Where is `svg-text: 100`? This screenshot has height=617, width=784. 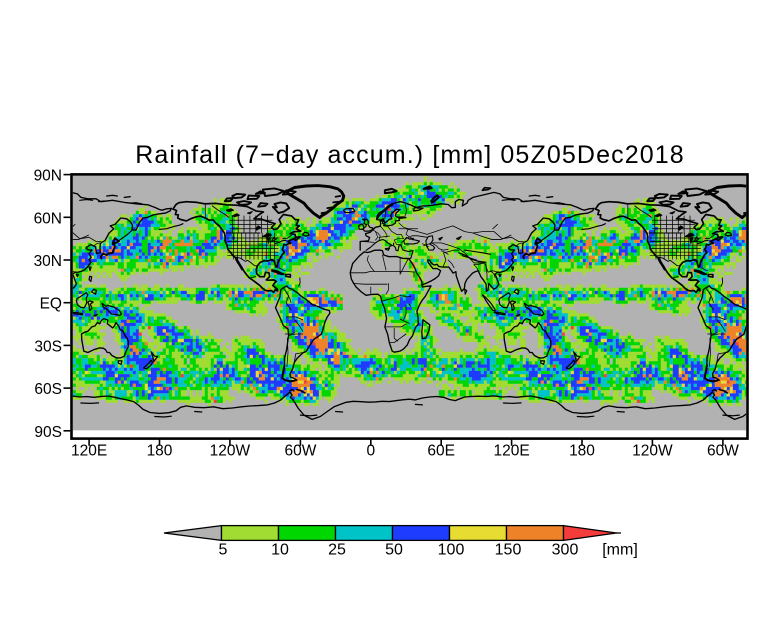 svg-text: 100 is located at coordinates (451, 550).